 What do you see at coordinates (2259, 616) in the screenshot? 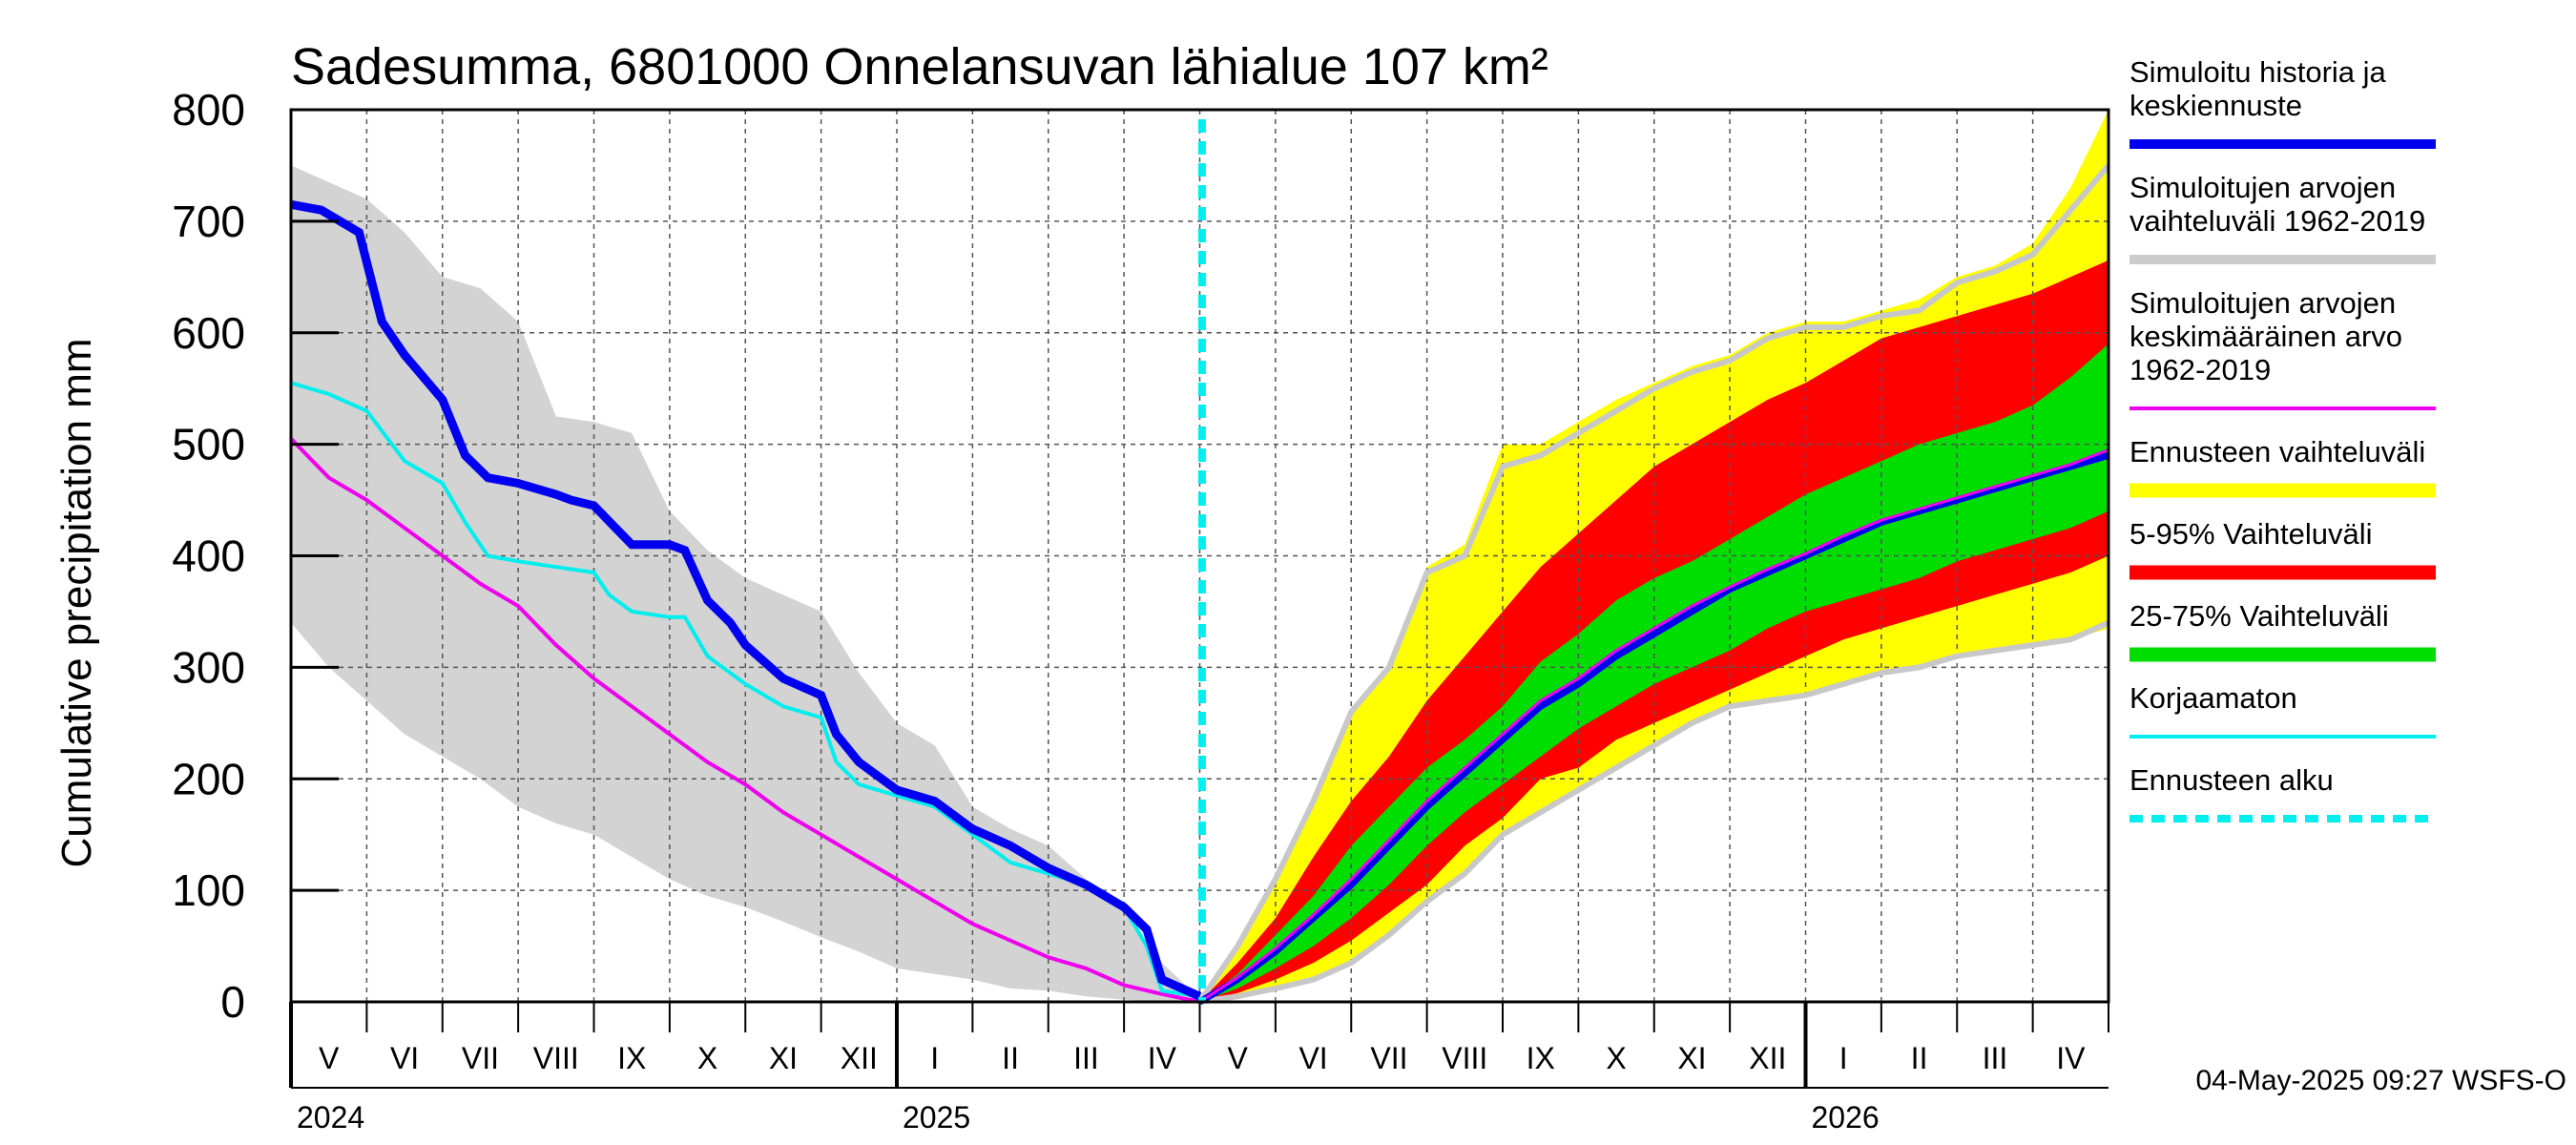
I see `legend-label: 25-75% Vaihteluväli` at bounding box center [2259, 616].